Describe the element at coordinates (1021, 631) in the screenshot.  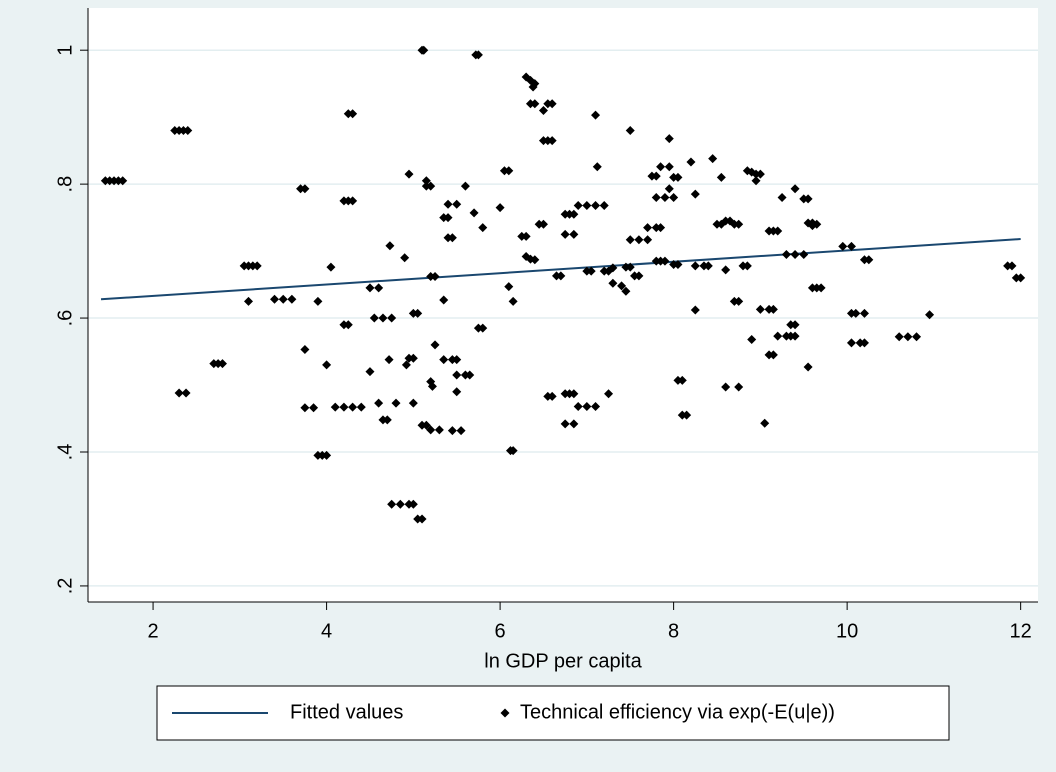
I see `x-tick-label: 12` at that location.